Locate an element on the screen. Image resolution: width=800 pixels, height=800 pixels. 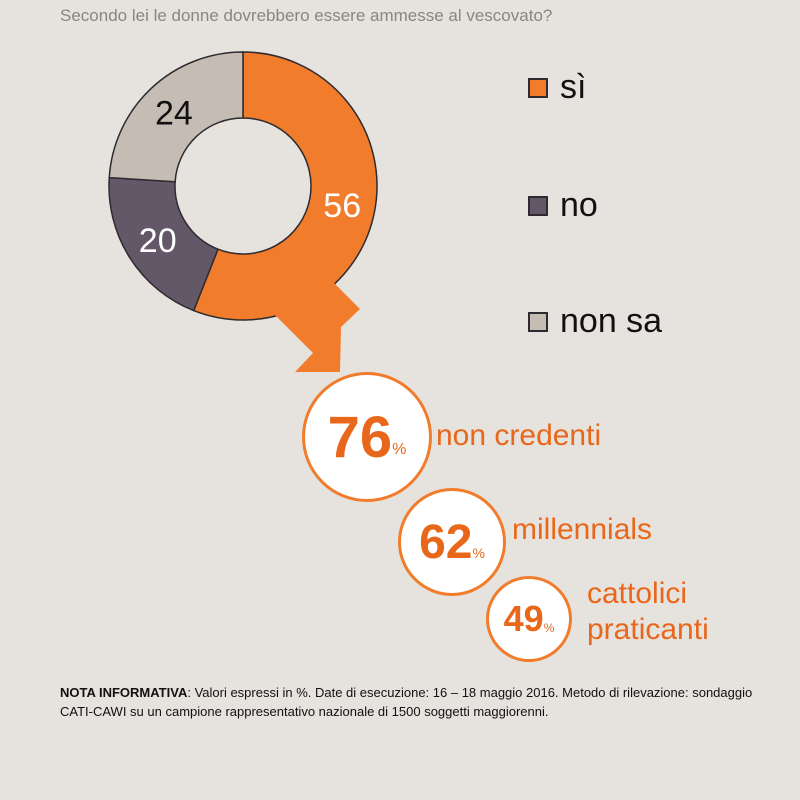
legend-label-si: sì is located at coordinates (573, 87).